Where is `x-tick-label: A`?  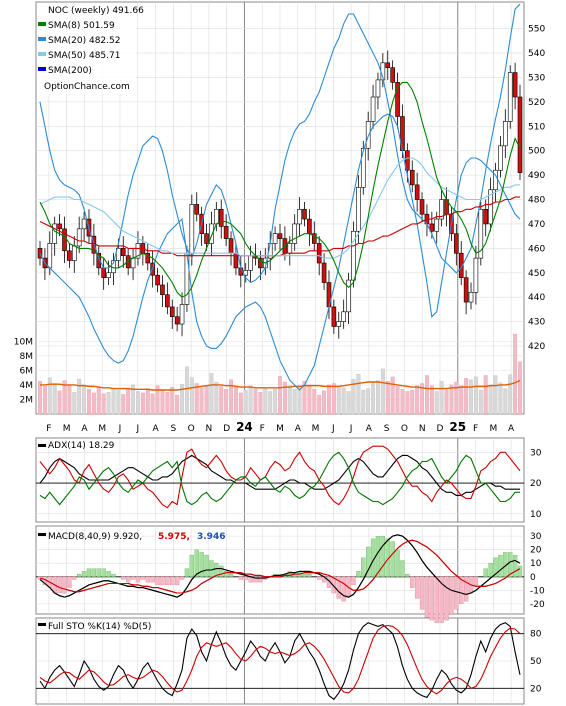
x-tick-label: A is located at coordinates (298, 429).